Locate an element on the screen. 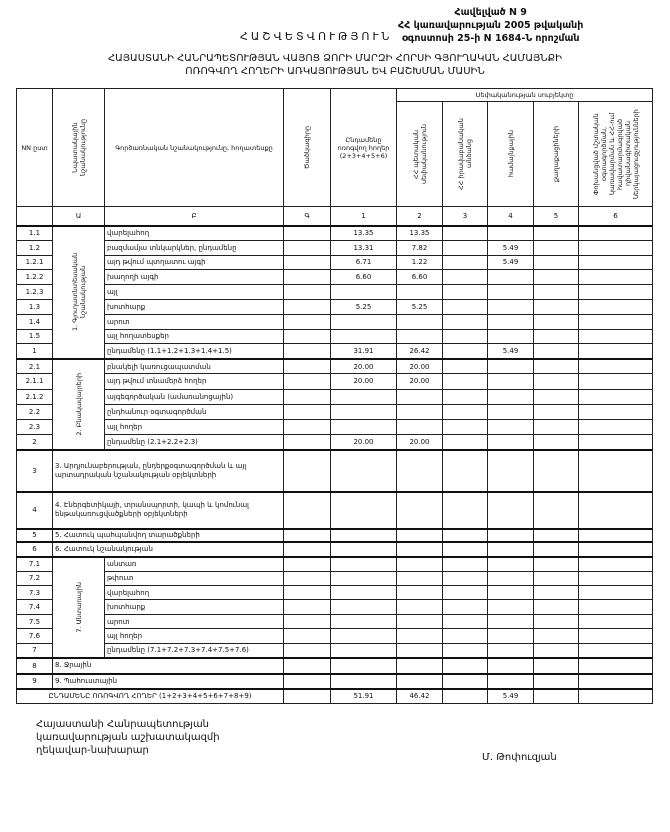 This screenshot has height=832, width=670. table-row: 1.2.3 այլ is located at coordinates (335, 292).